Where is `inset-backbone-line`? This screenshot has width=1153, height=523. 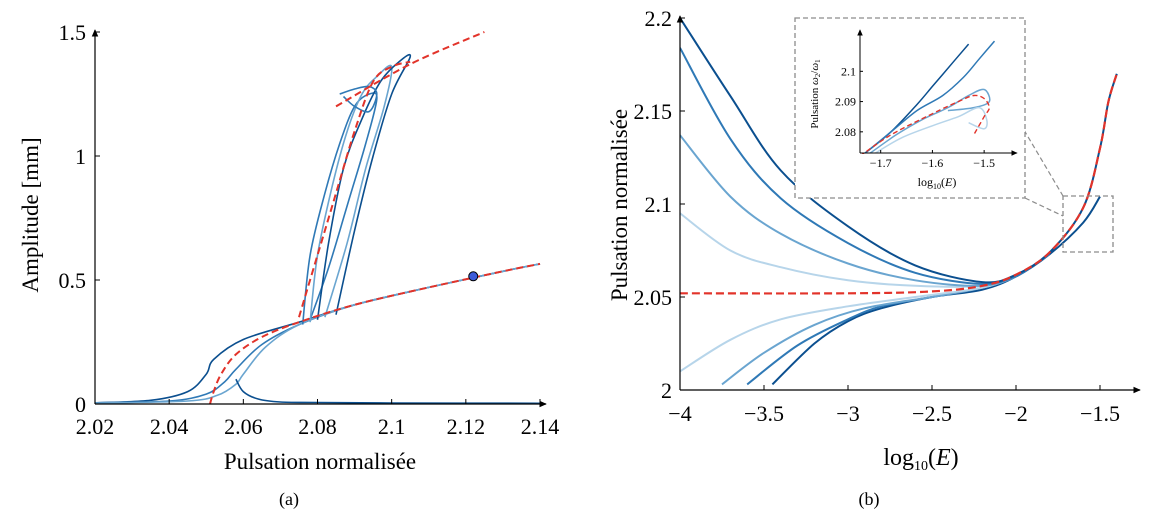
inset-backbone-line is located at coordinates (926, 124).